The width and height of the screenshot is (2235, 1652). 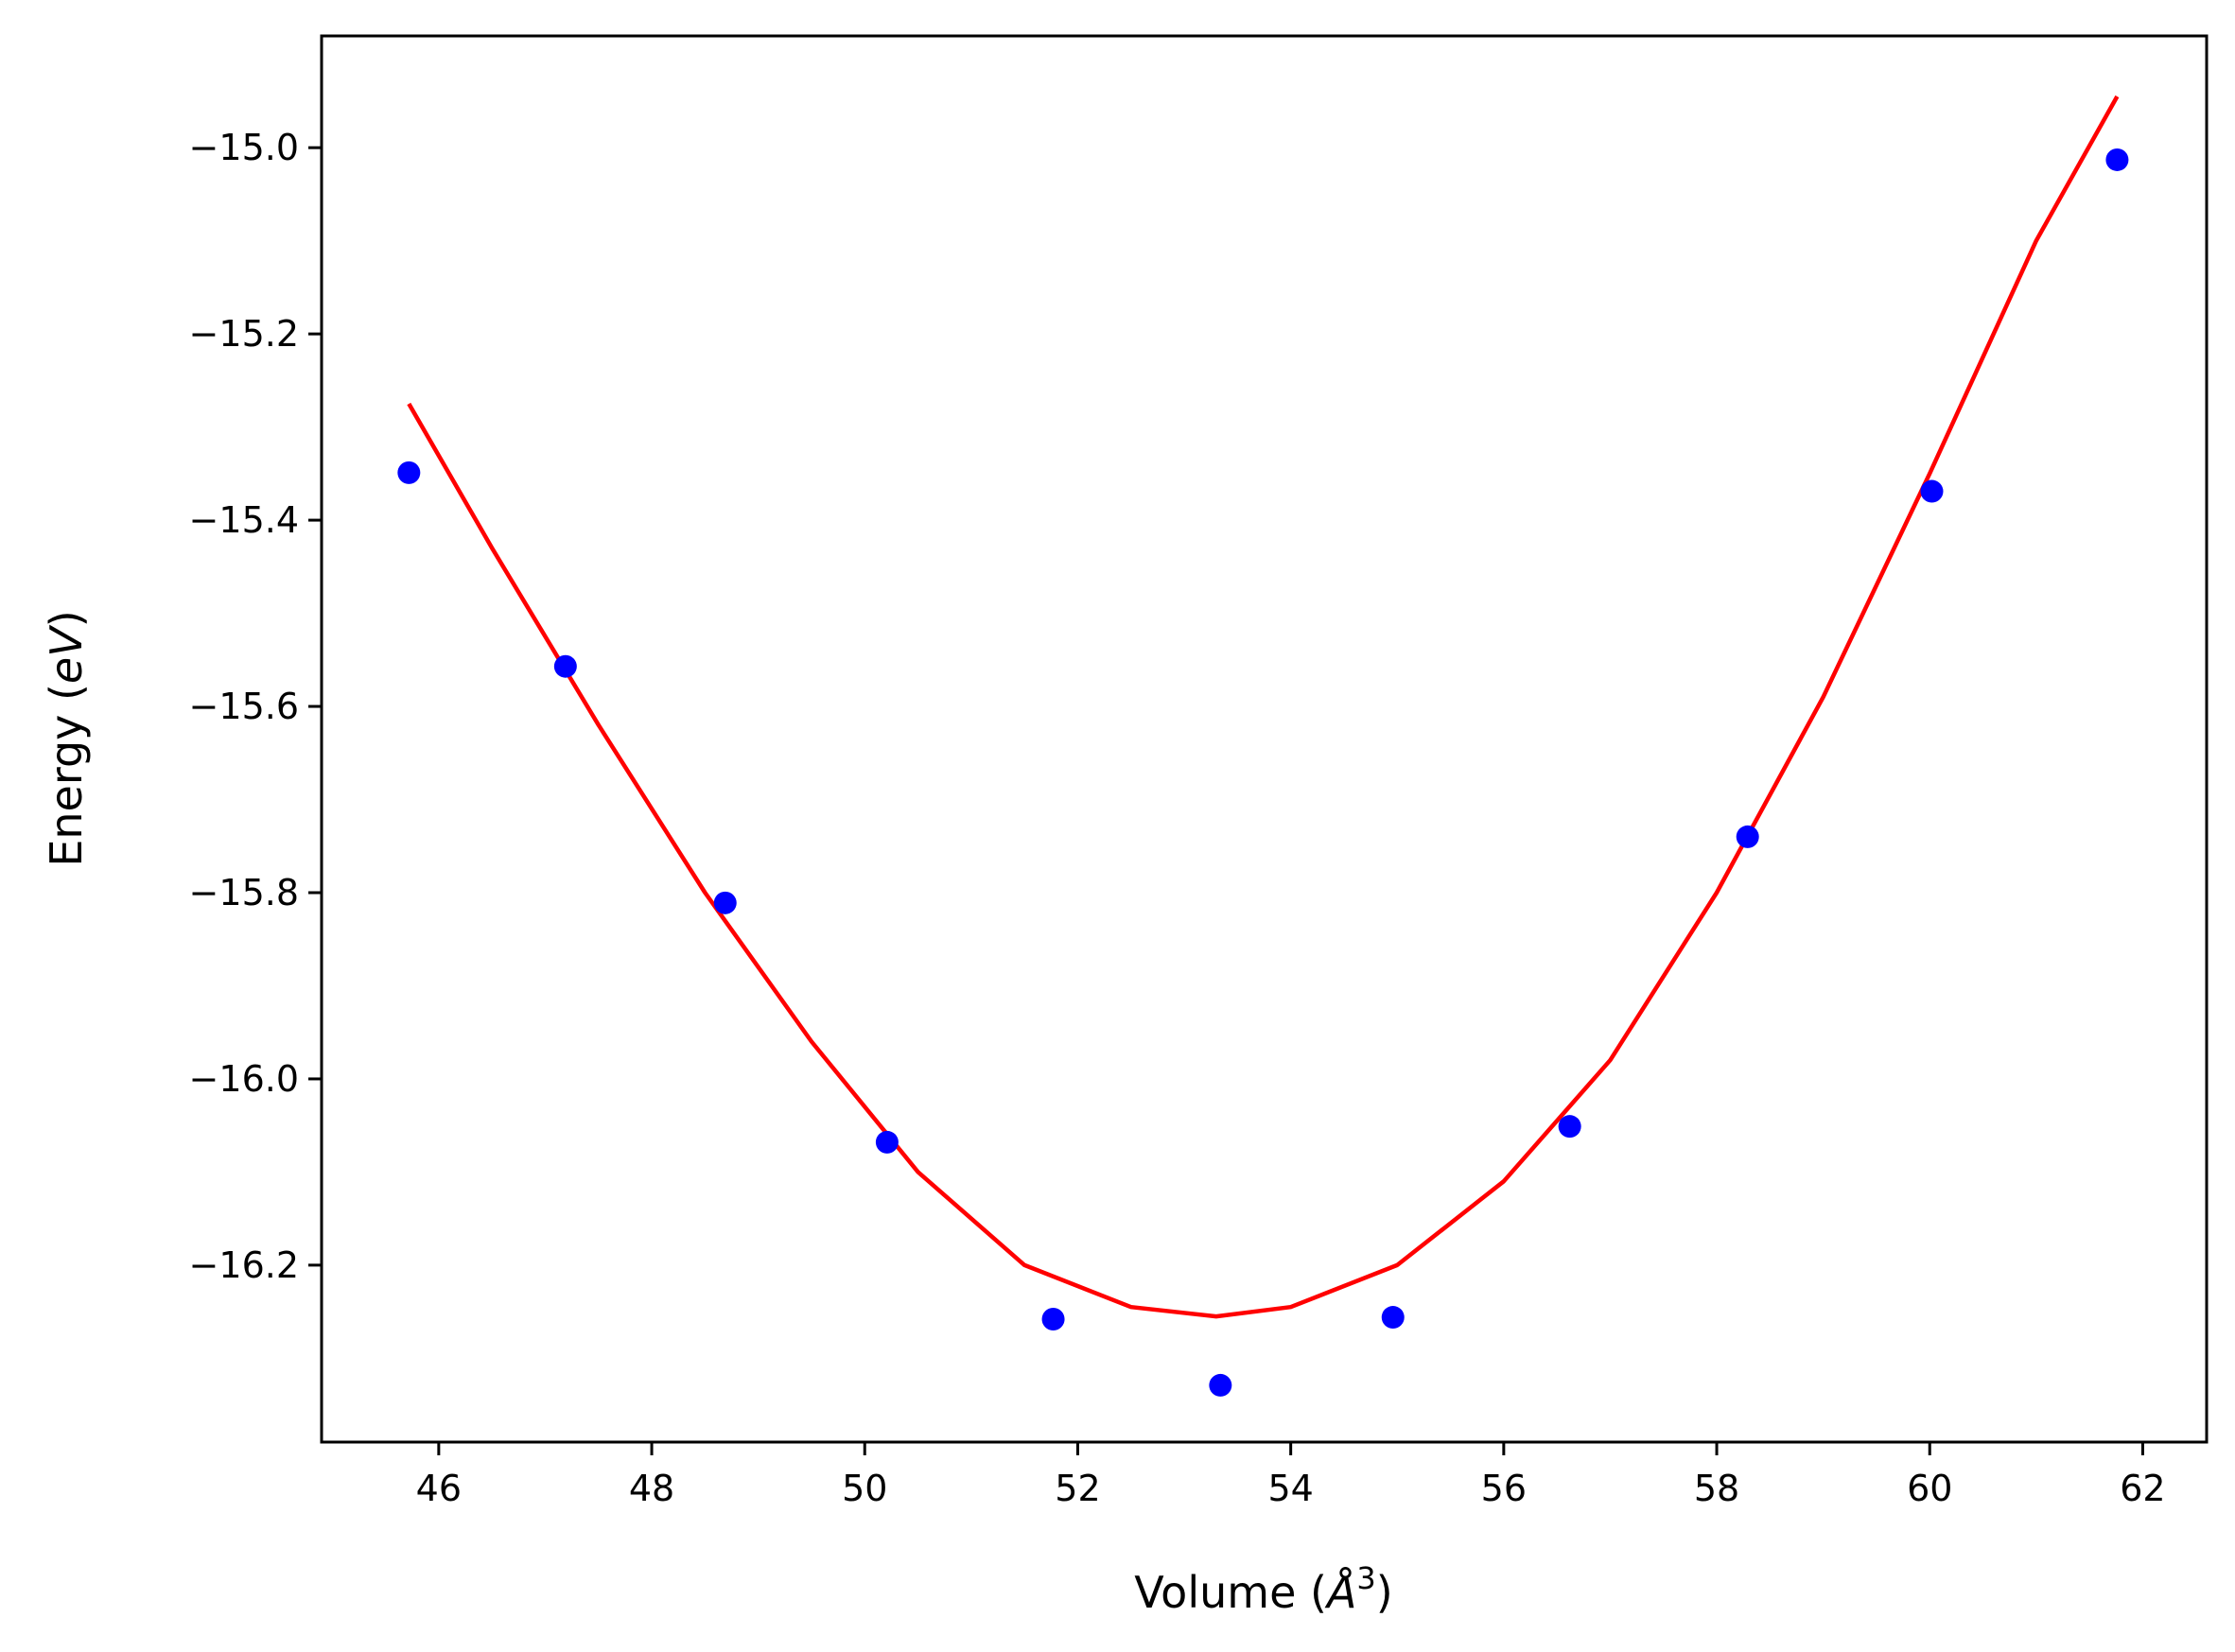 What do you see at coordinates (244, 893) in the screenshot?
I see `y-tick-label: −15.8` at bounding box center [244, 893].